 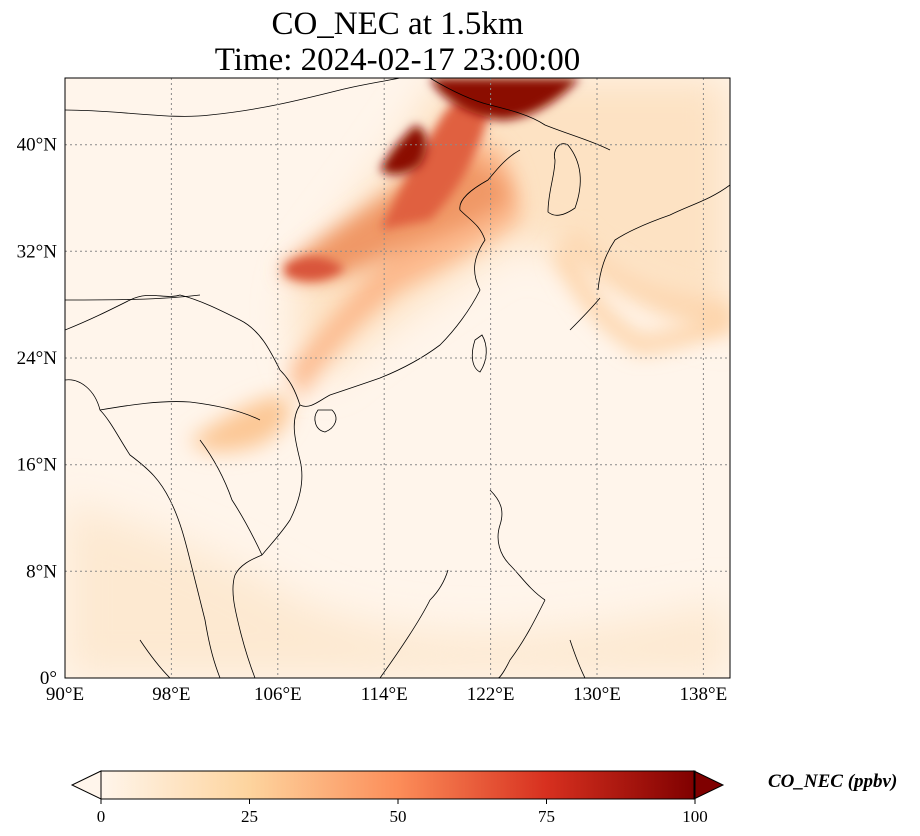 I want to click on lon-tick-label: 114°E, so click(x=384, y=694).